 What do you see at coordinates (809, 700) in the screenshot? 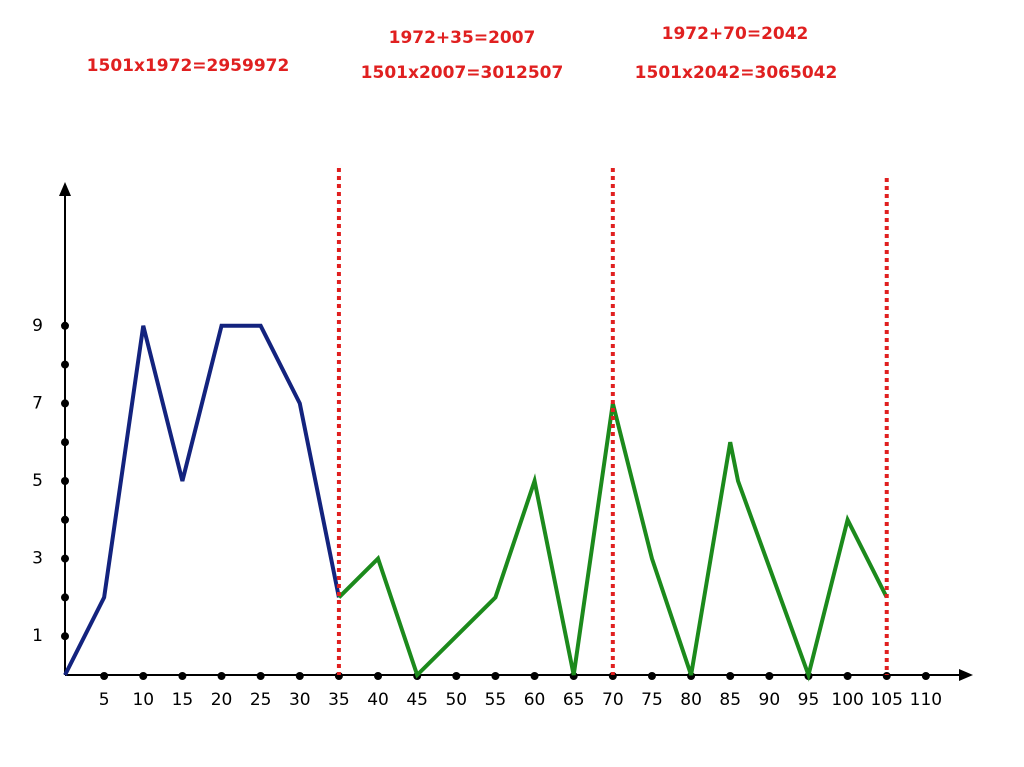
I see `x-tick-label: 95` at bounding box center [809, 700].